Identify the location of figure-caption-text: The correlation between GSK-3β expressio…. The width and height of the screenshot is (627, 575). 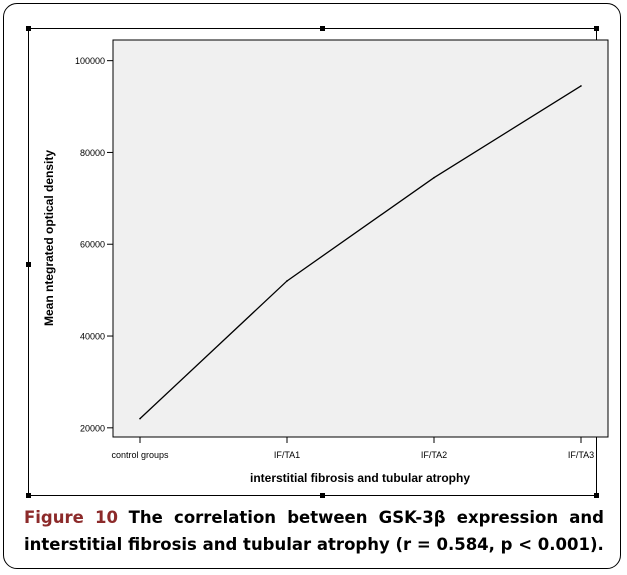
(314, 531).